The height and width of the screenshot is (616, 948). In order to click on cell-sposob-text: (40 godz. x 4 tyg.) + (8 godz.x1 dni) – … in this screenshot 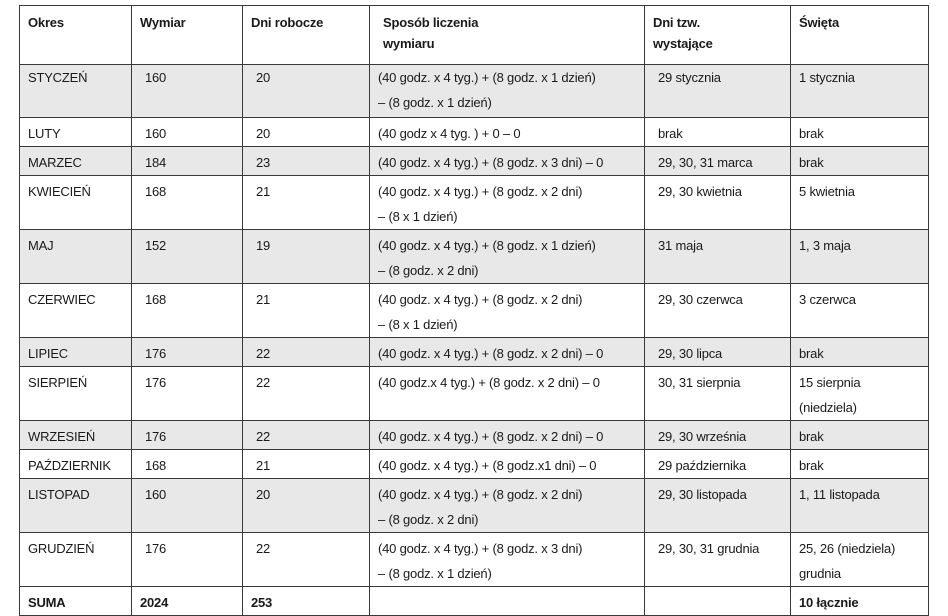, I will do `click(507, 464)`.